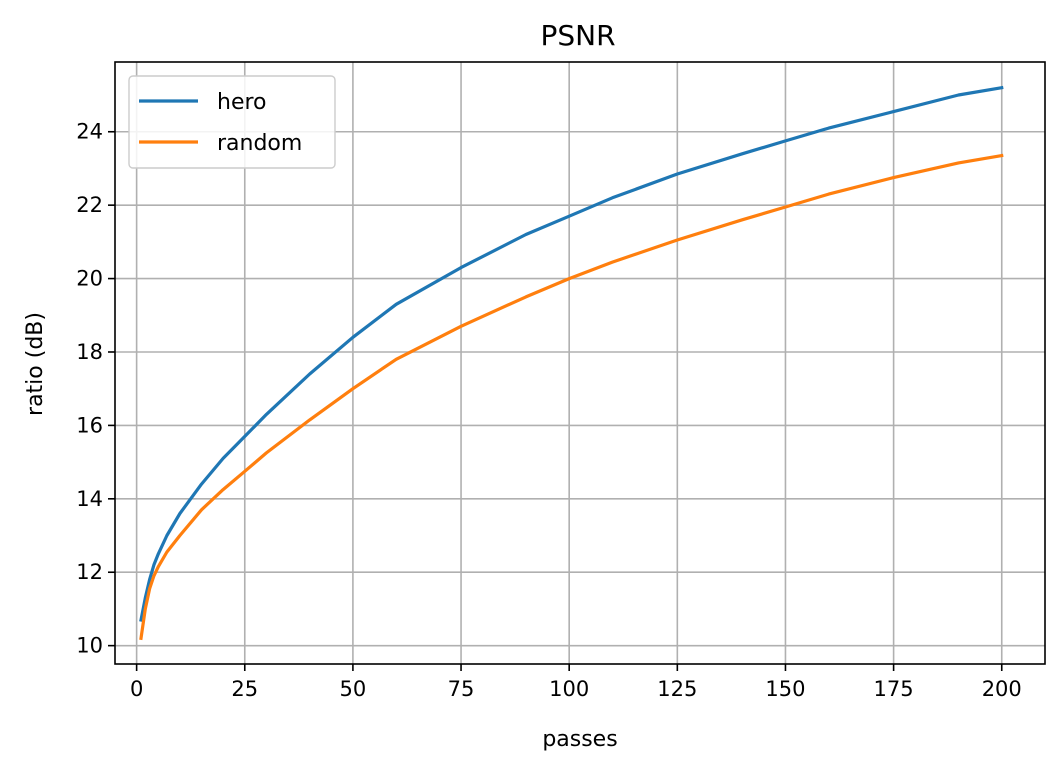 The height and width of the screenshot is (773, 1063). I want to click on y-tick-label: 18, so click(89, 352).